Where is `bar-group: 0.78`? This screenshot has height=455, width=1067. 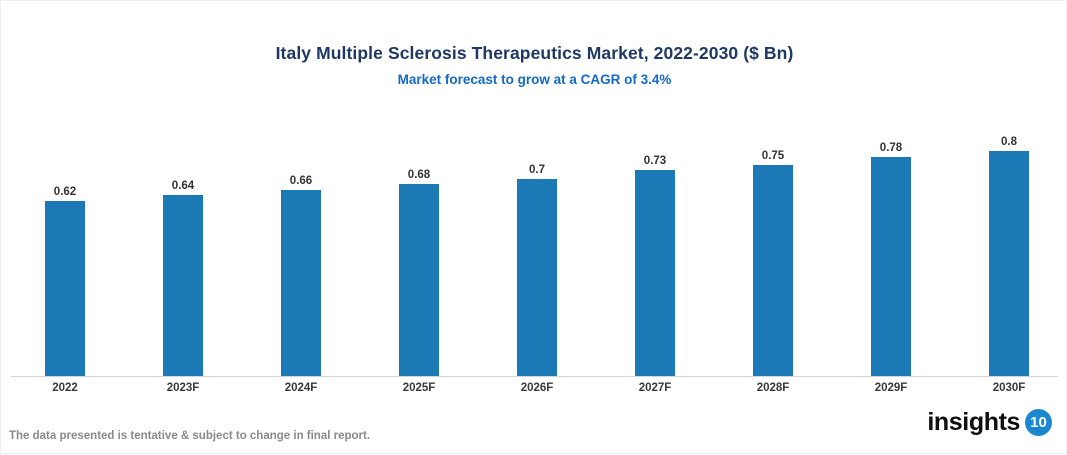
bar-group: 0.78 is located at coordinates (891, 259).